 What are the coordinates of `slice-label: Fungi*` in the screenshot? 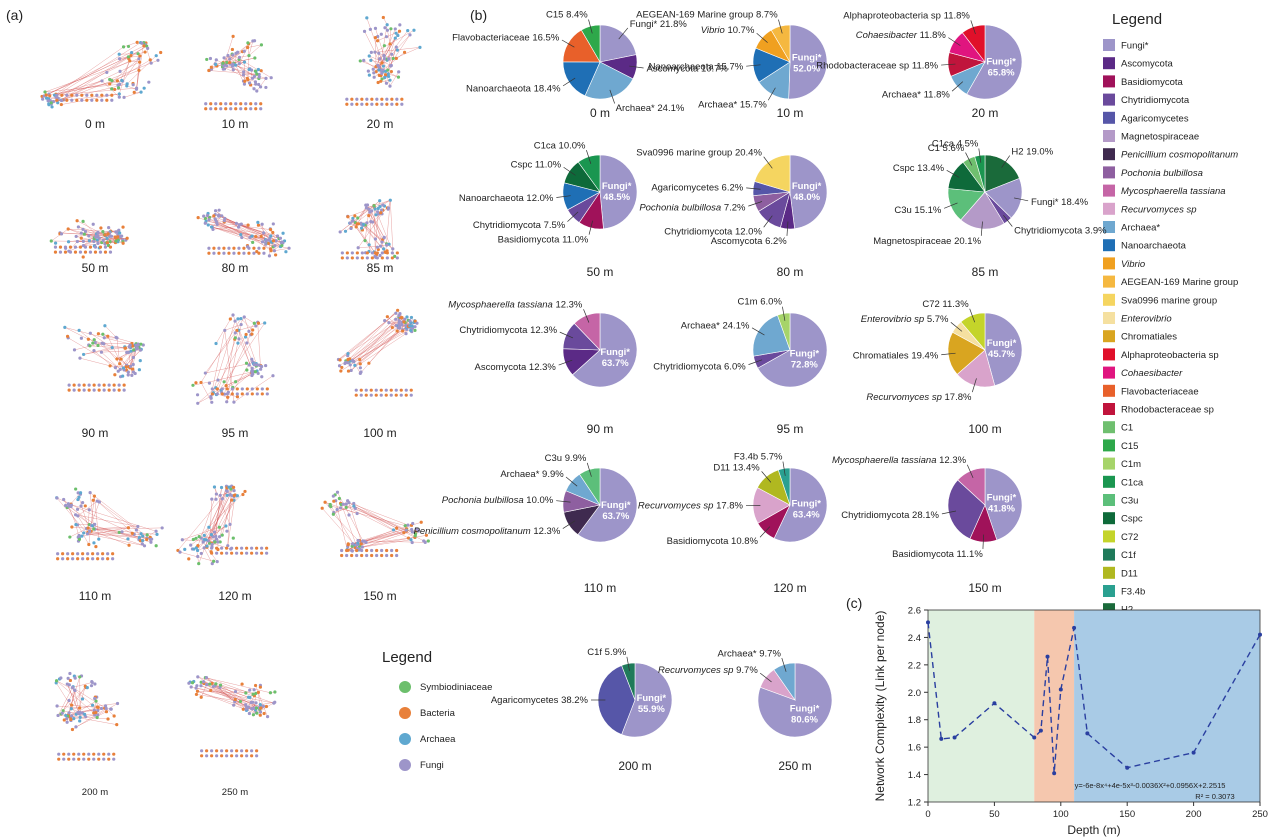 It's located at (615, 352).